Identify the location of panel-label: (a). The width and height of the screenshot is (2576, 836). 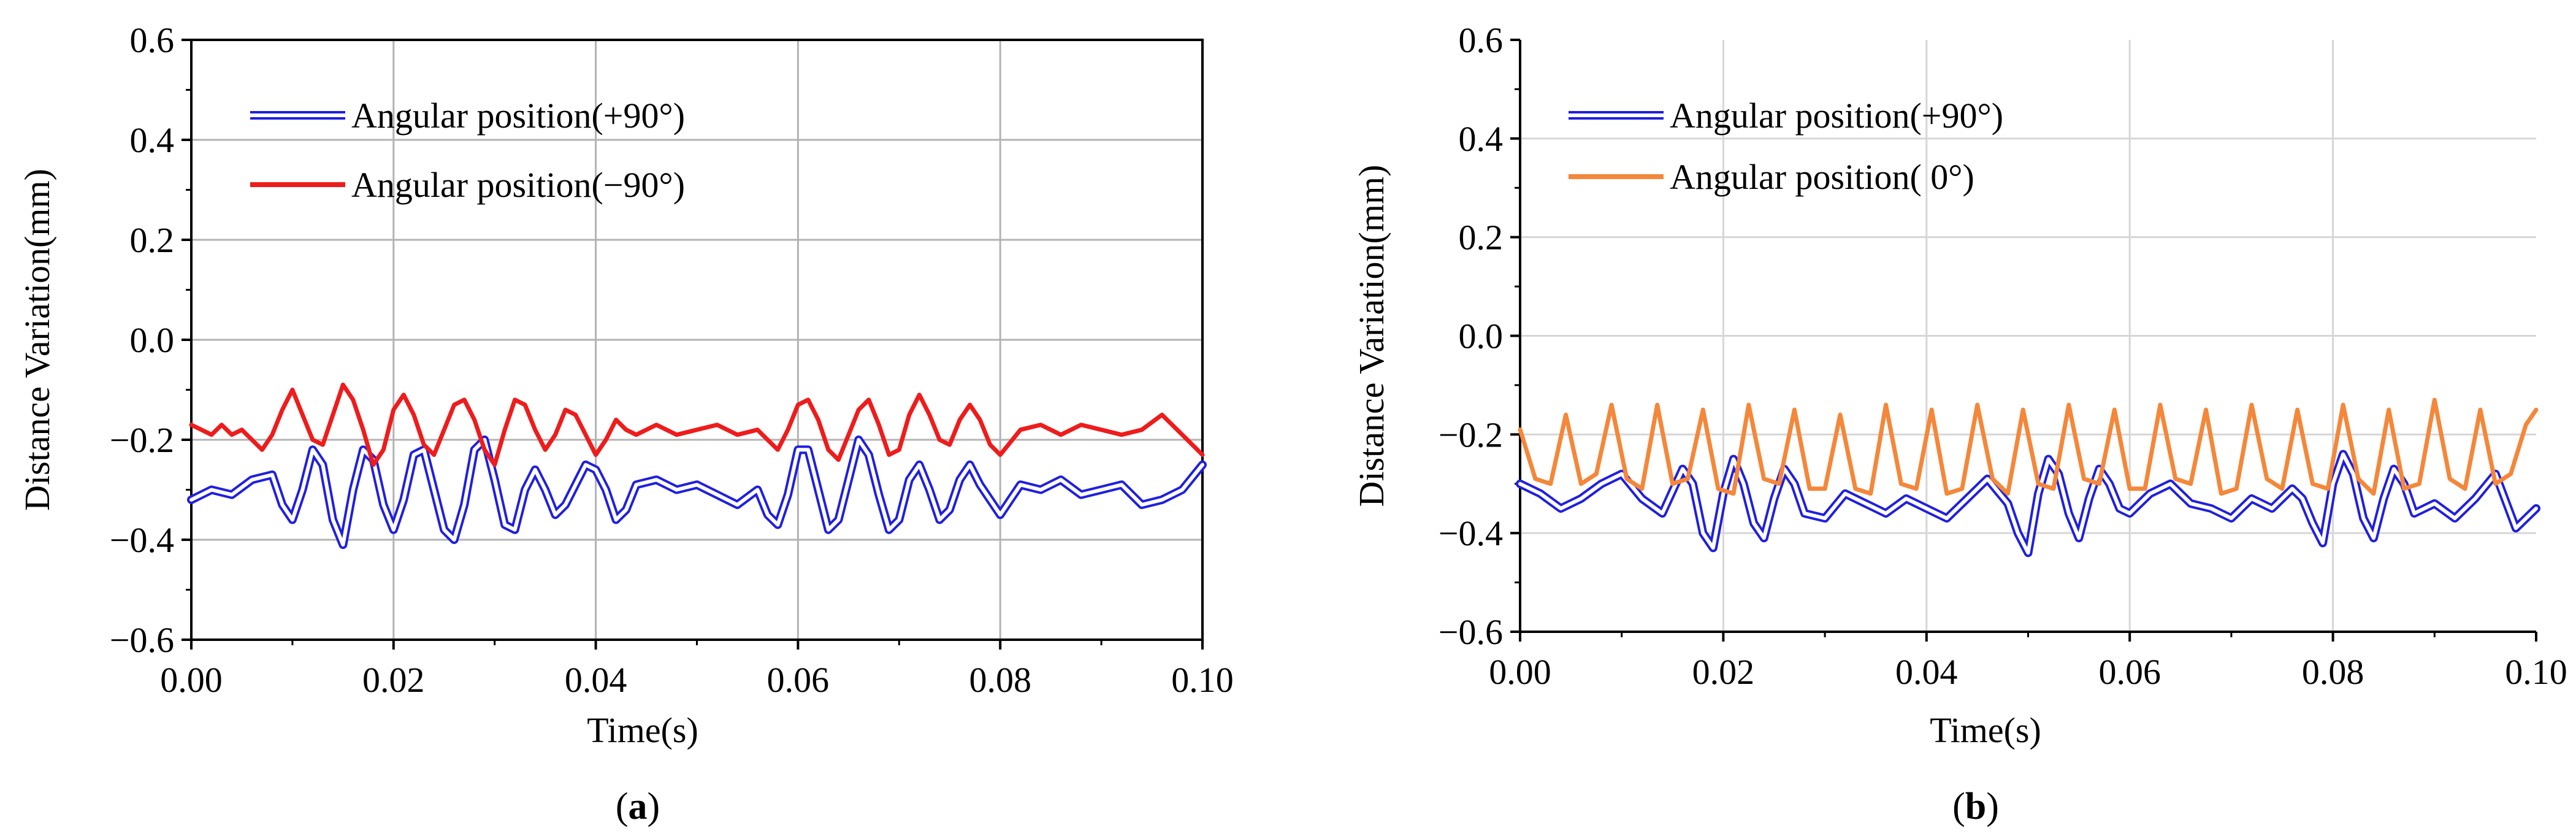
(638, 806).